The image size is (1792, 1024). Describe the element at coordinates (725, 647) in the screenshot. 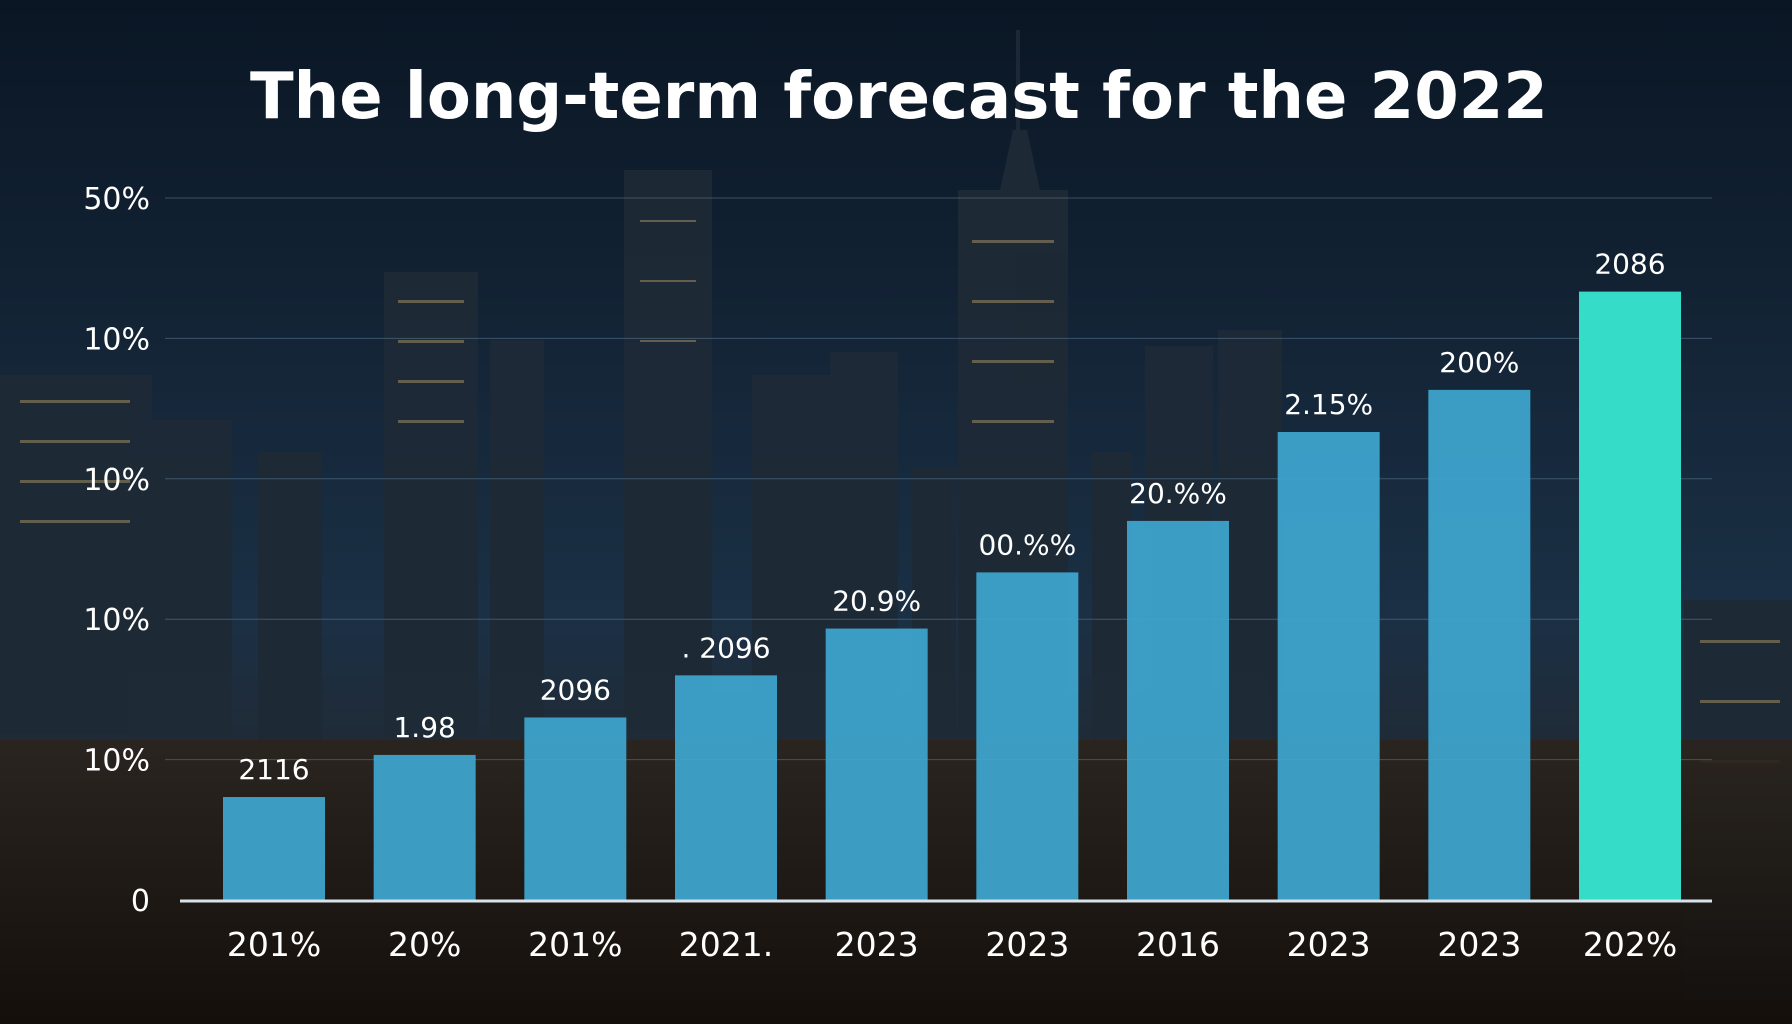

I see `data-label: . 2096` at that location.